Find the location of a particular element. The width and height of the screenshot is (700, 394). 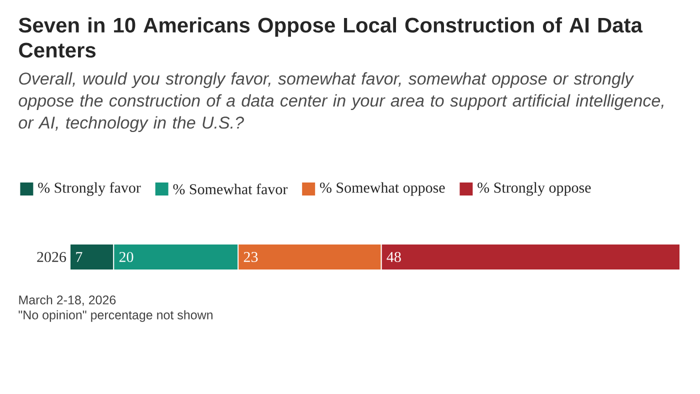

data-label: 20 is located at coordinates (126, 257).